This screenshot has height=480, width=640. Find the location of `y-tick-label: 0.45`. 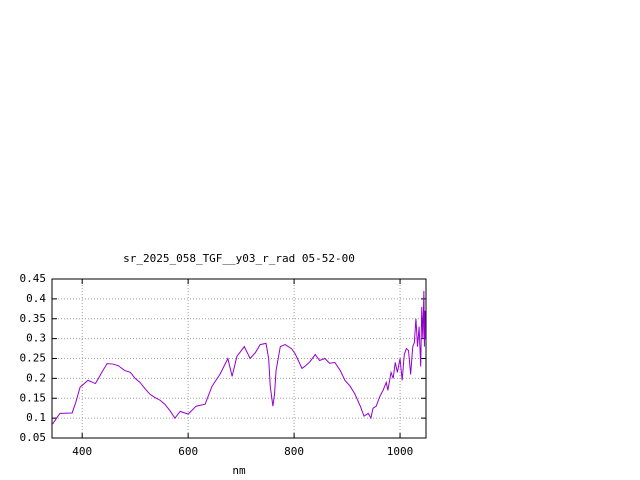

y-tick-label: 0.45 is located at coordinates (33, 278).